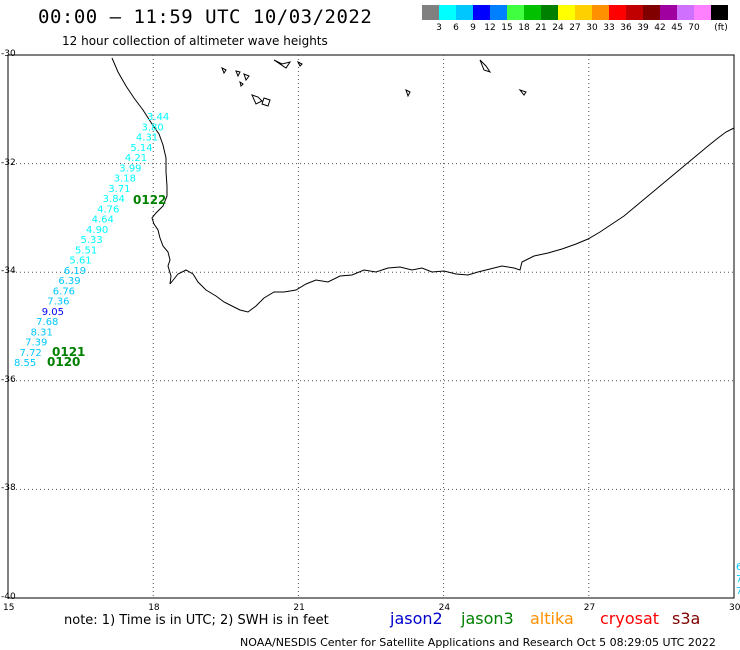  I want to click on wave-height-label: 4.76, so click(108, 209).